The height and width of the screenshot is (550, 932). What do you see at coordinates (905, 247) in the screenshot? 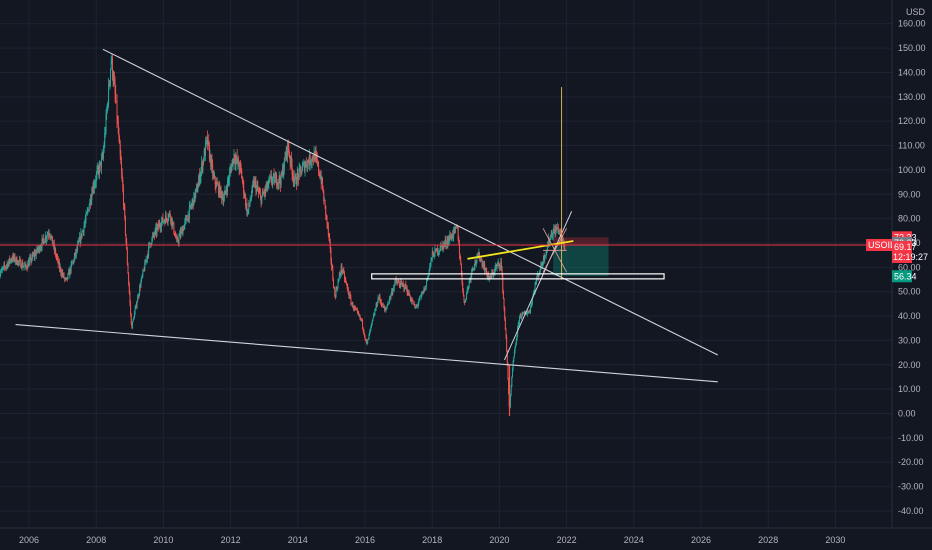
I see `current-price-tag: 69.17` at bounding box center [905, 247].